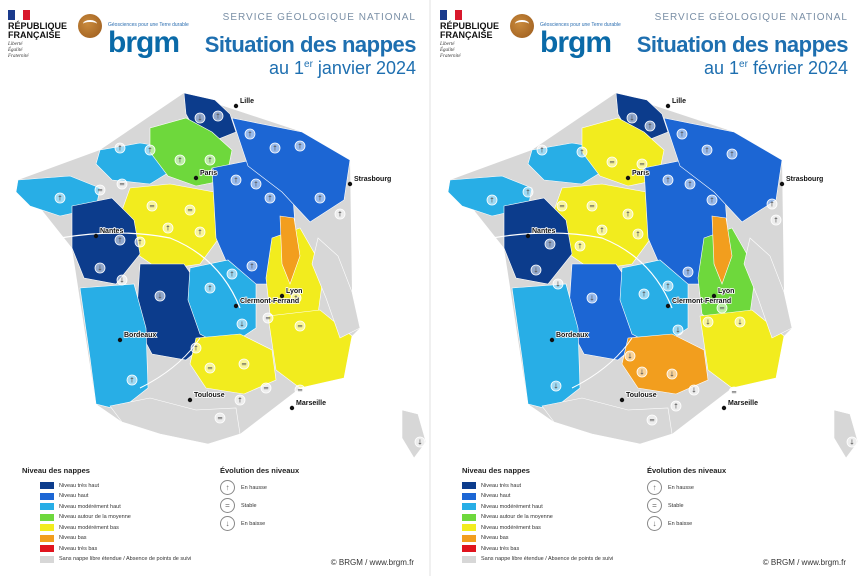 This screenshot has height=576, width=866. I want to click on panel-divider, so click(430, 288).